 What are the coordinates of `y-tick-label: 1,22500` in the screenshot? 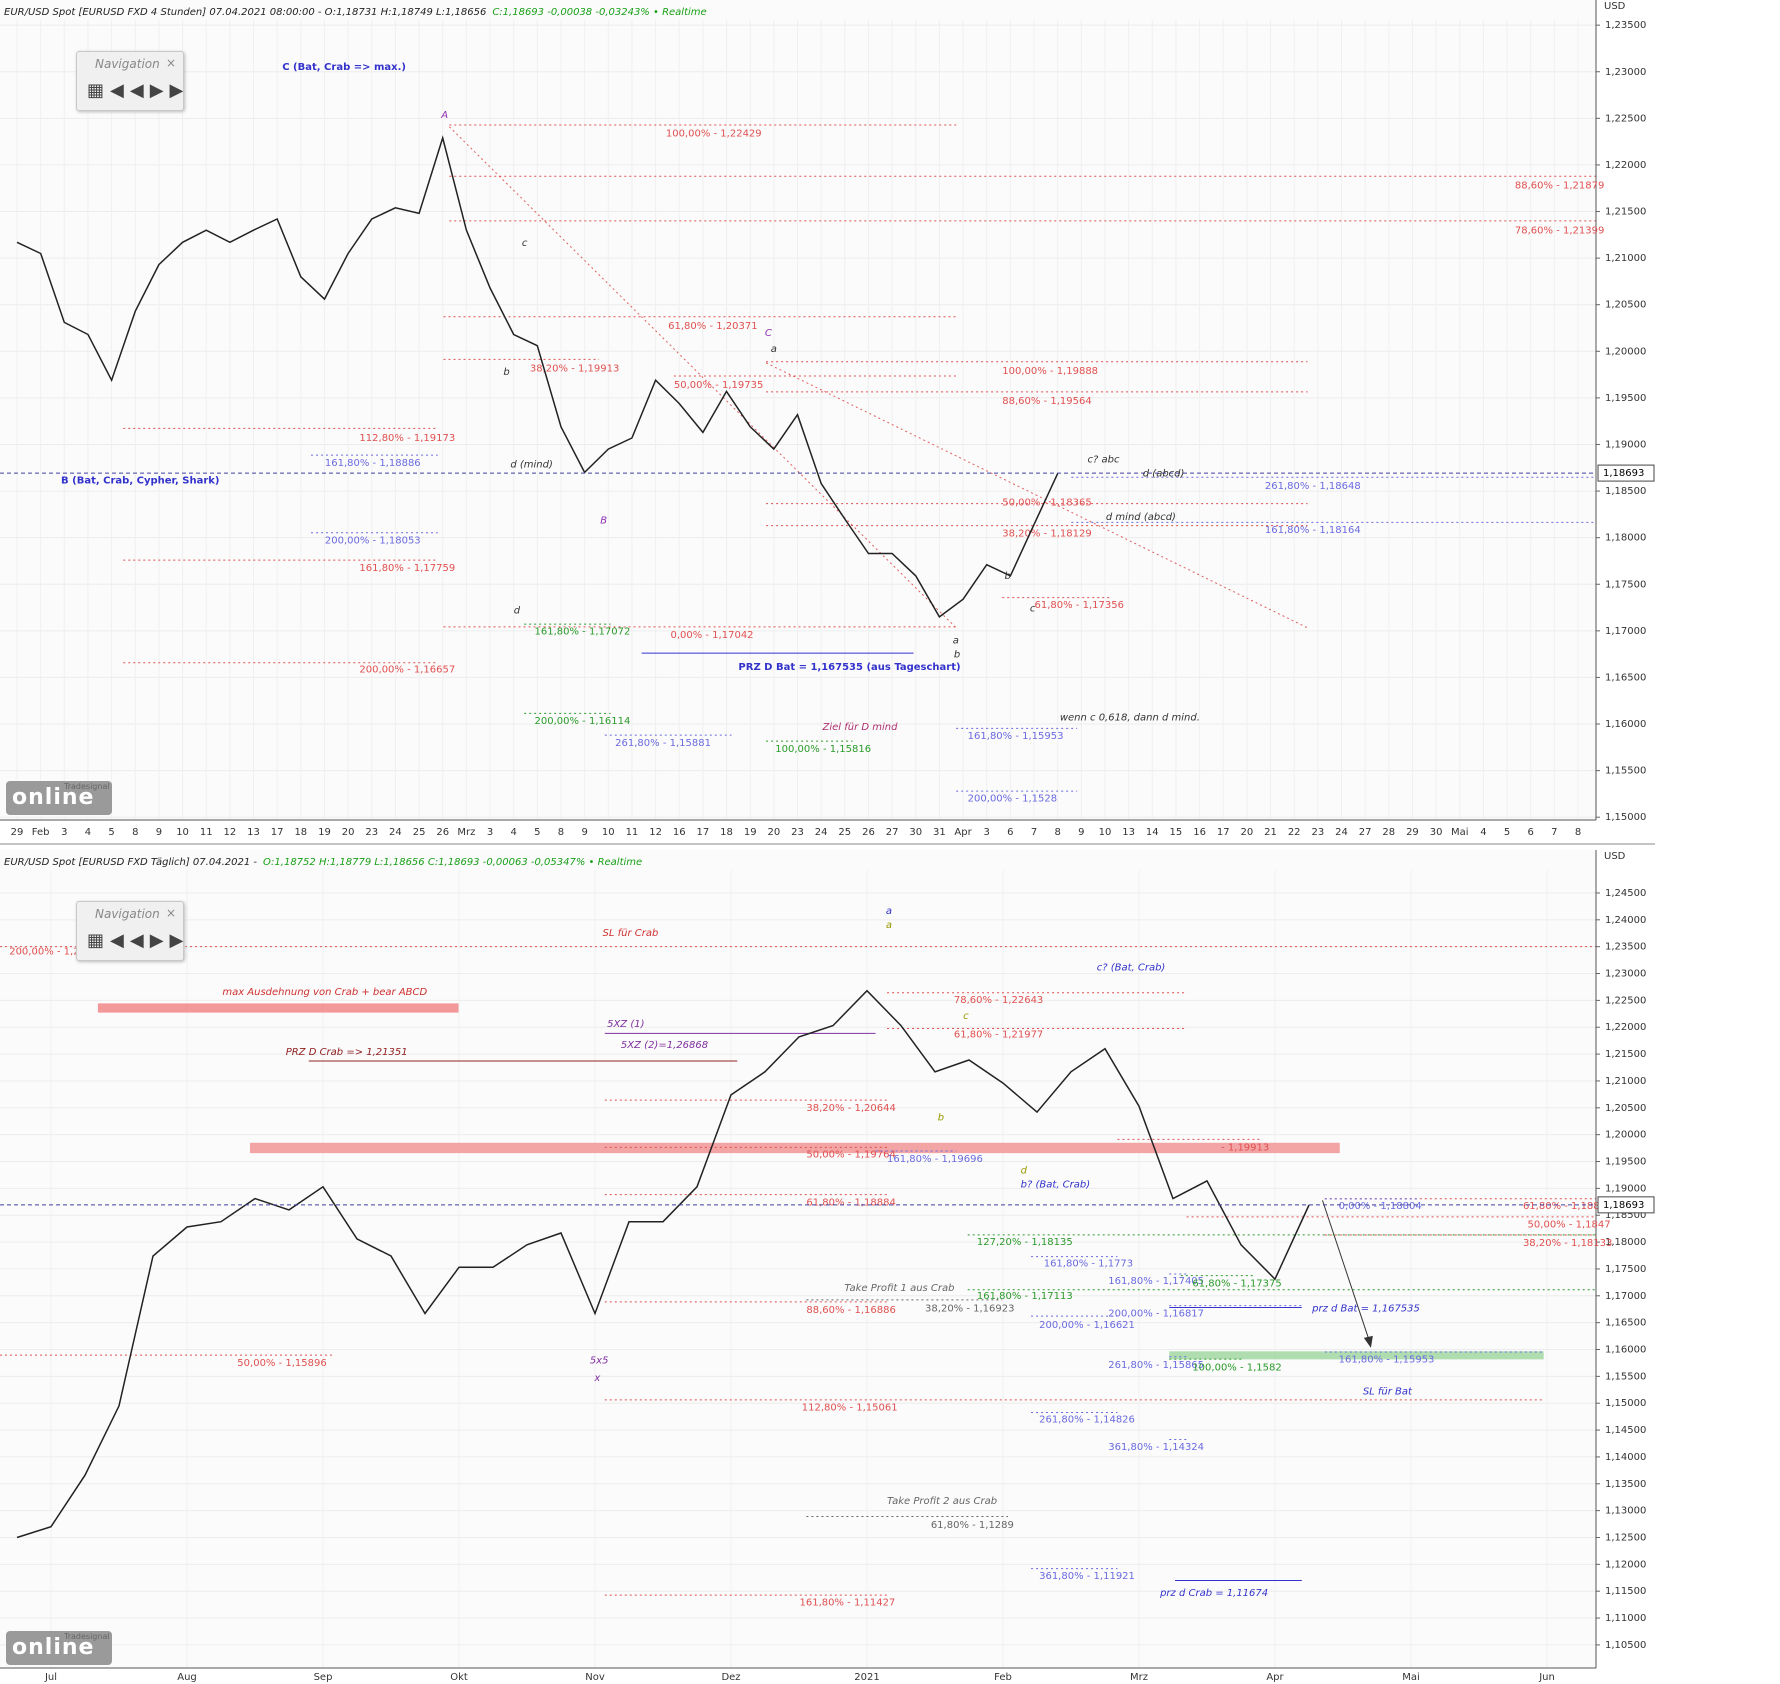 It's located at (1625, 1000).